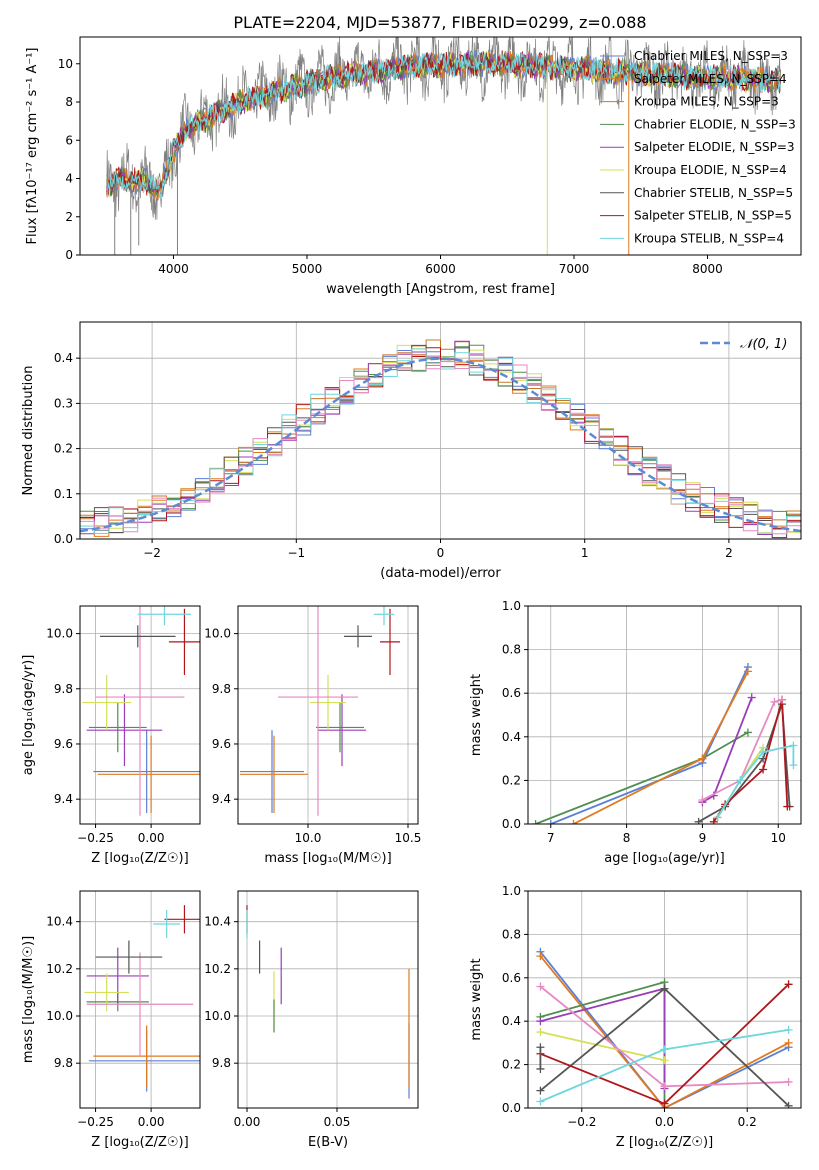  I want to click on x-tick-label: −1, so click(296, 553).